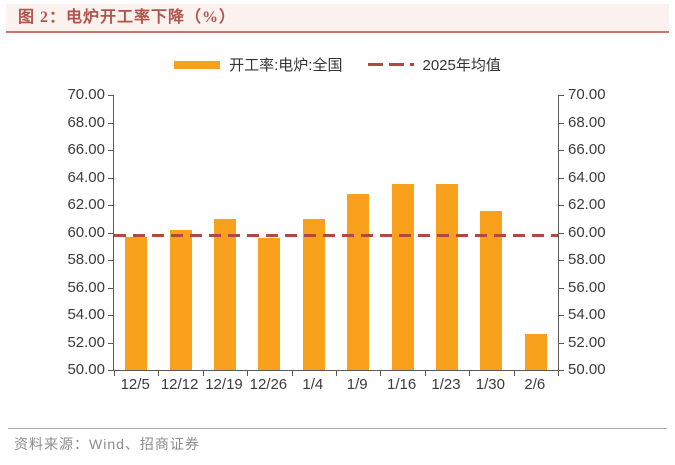 The width and height of the screenshot is (675, 465). I want to click on legend-item-series: 开工率:电炉:全国, so click(258, 64).